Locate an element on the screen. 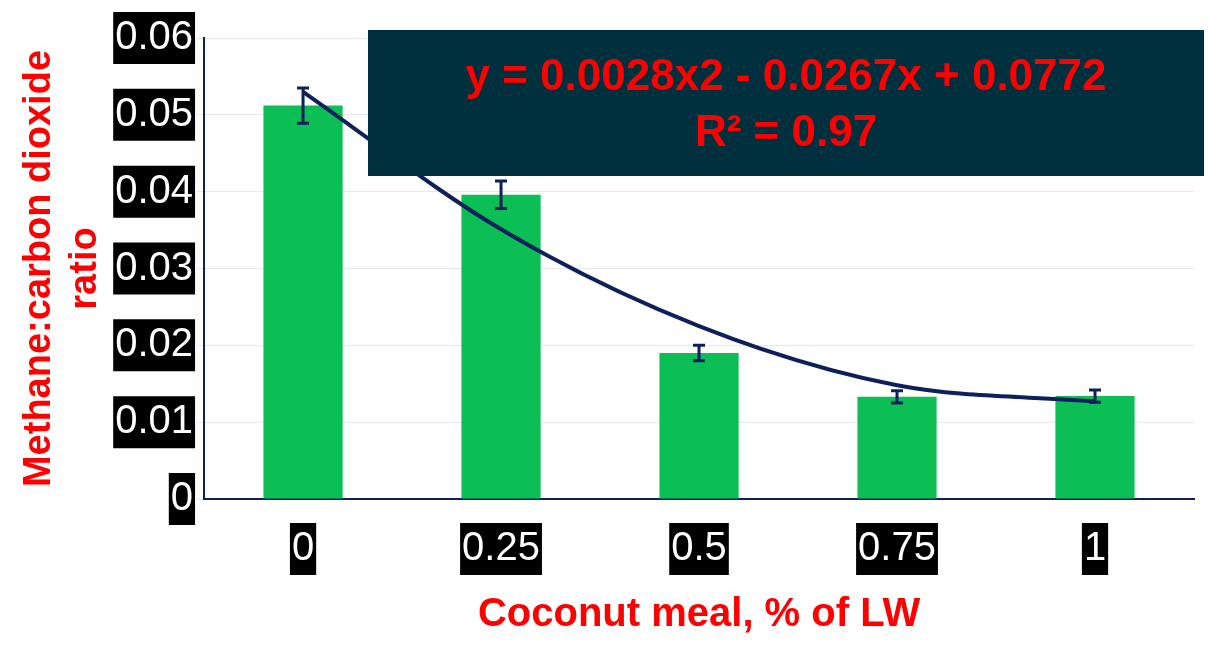  y-tick-label: 0.02 is located at coordinates (154, 342).